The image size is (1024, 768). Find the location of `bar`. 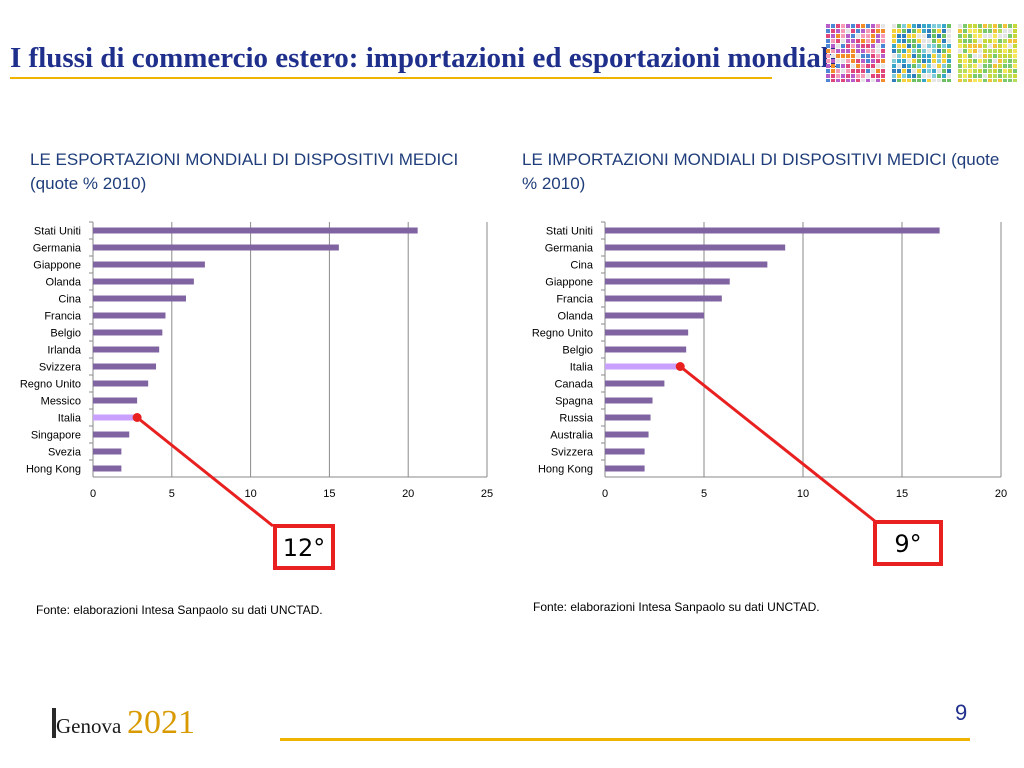

bar is located at coordinates (125, 366).